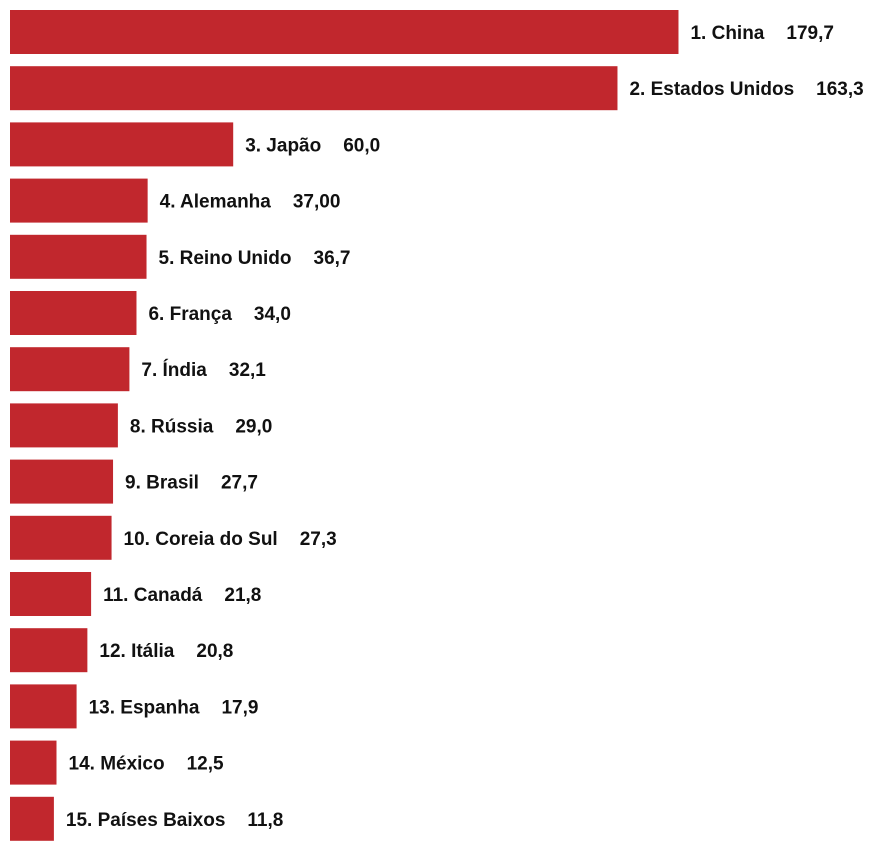  What do you see at coordinates (201, 539) in the screenshot?
I see `category-label-10: 10. Coreia do Sul` at bounding box center [201, 539].